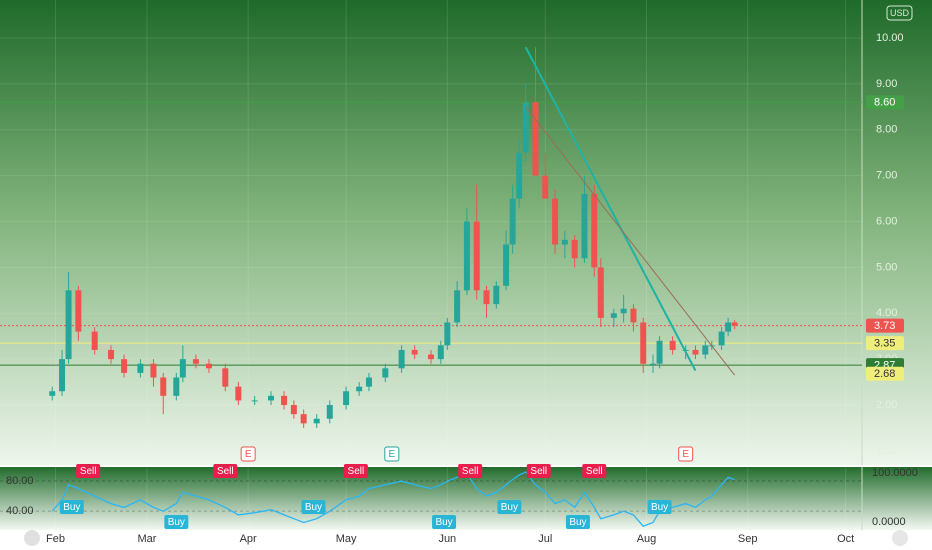 This screenshot has height=550, width=932. What do you see at coordinates (346, 539) in the screenshot?
I see `x-tick-label: May` at bounding box center [346, 539].